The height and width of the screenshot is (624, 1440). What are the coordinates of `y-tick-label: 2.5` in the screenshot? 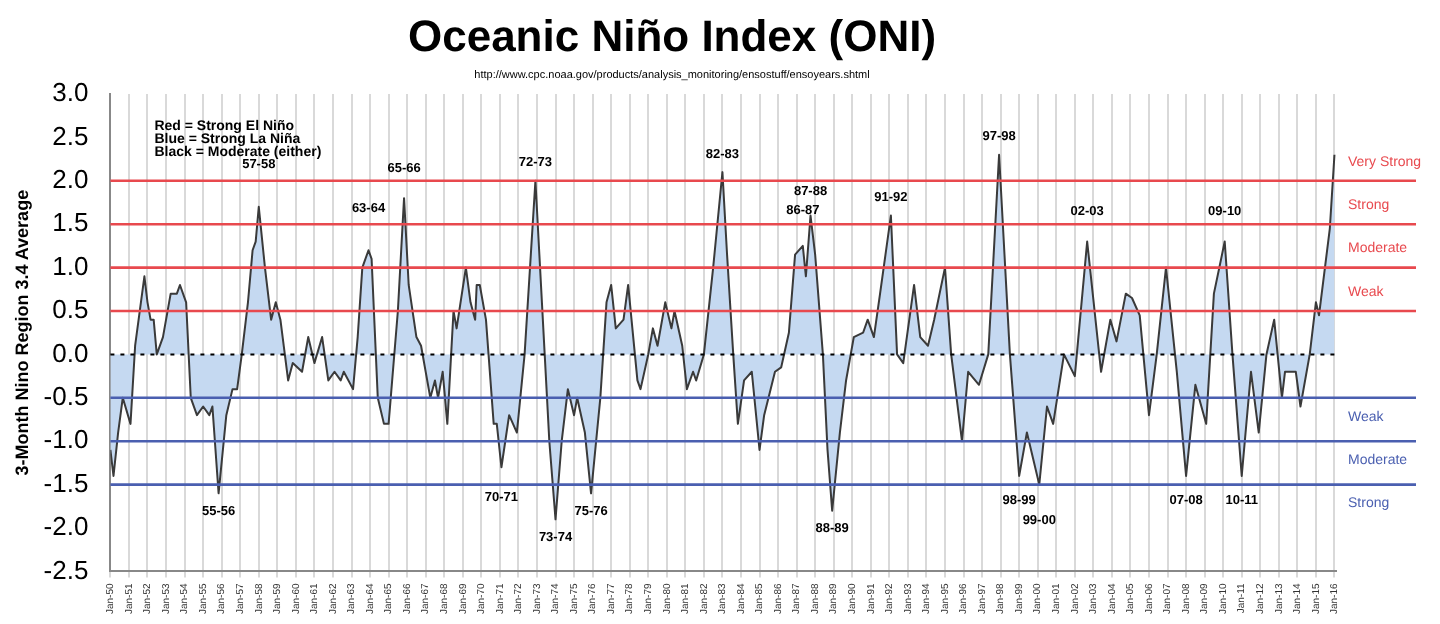 It's located at (70, 135).